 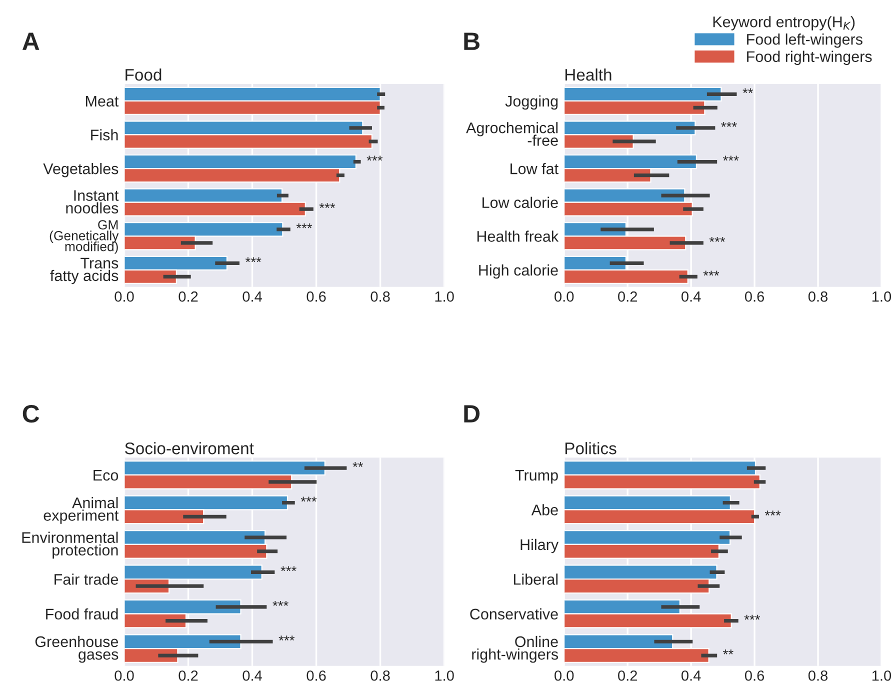 I want to click on legend-label: Food left-wingers, so click(x=804, y=41).